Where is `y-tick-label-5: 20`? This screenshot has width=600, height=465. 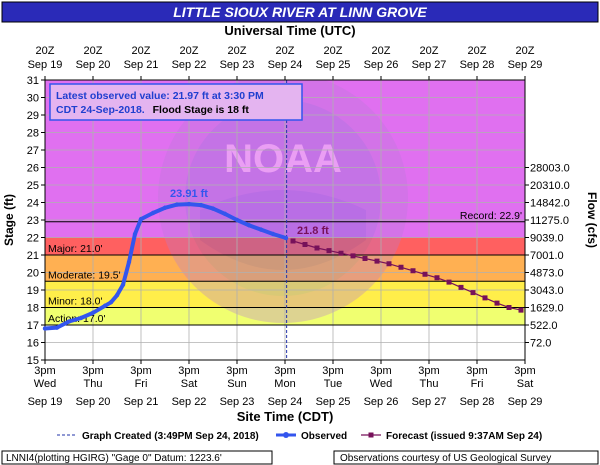
y-tick-label-5: 20 is located at coordinates (33, 274).